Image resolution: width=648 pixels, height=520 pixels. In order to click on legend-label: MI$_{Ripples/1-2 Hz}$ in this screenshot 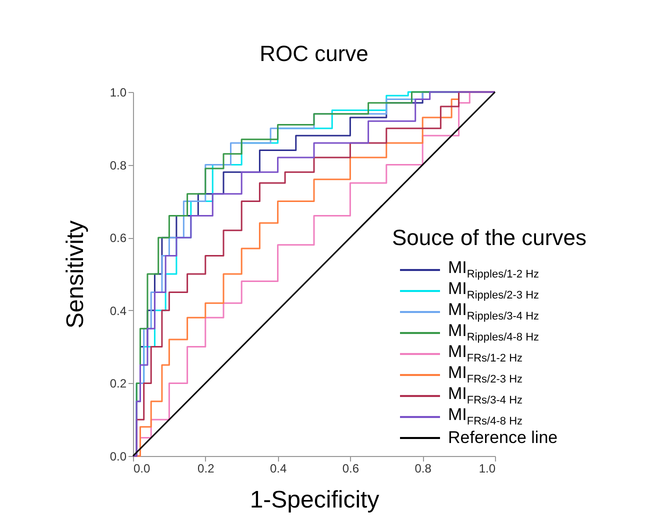, I will do `click(494, 269)`.